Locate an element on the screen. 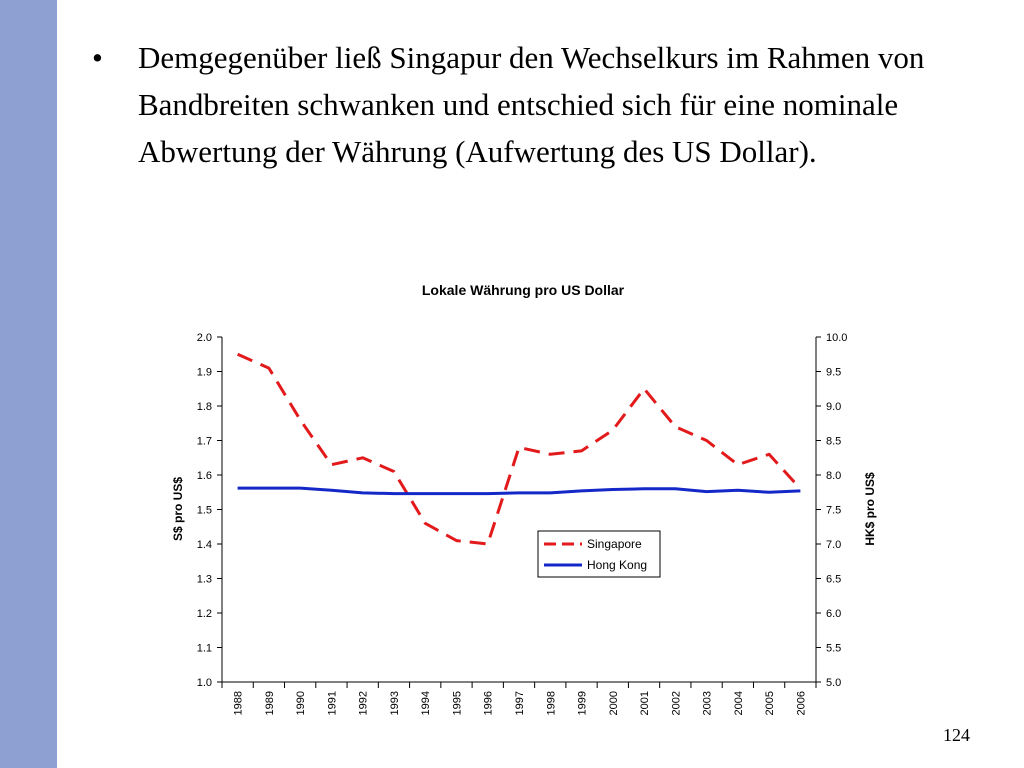 Image resolution: width=1024 pixels, height=768 pixels. y-axis-label-left: S$ pro US$ is located at coordinates (178, 509).